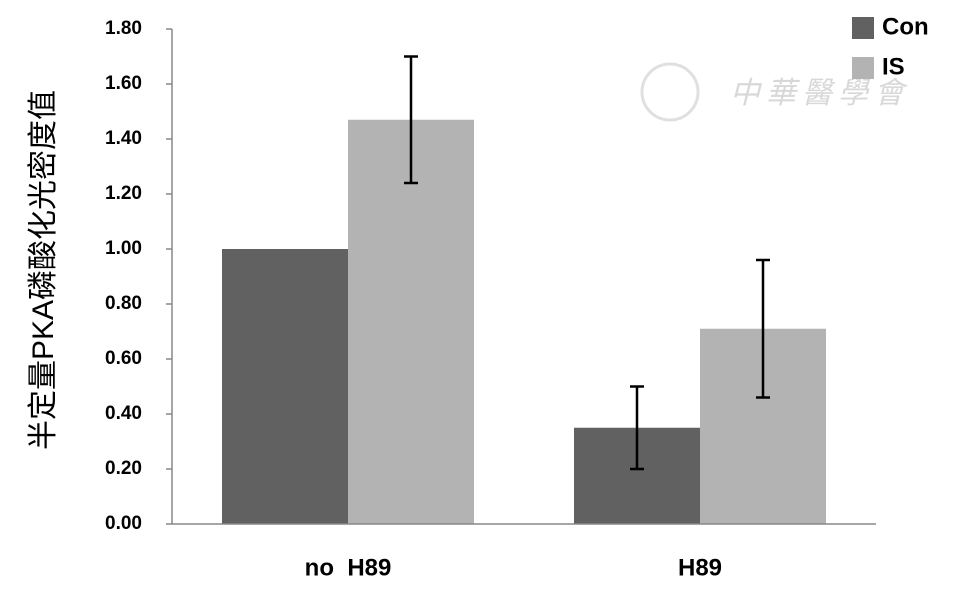  I want to click on x-tick-label: H89, so click(700, 567).